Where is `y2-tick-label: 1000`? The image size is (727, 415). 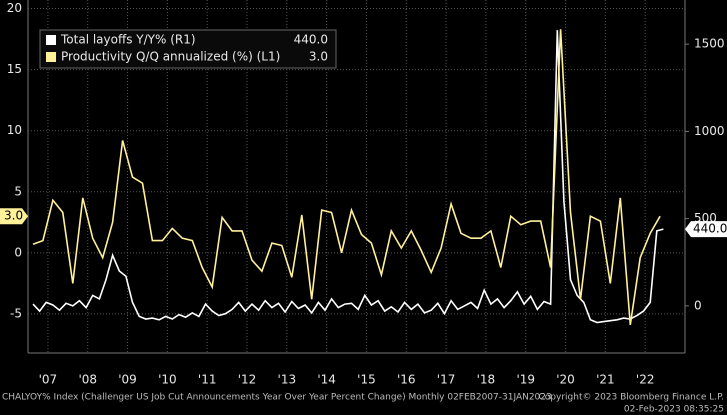 y2-tick-label: 1000 is located at coordinates (709, 131).